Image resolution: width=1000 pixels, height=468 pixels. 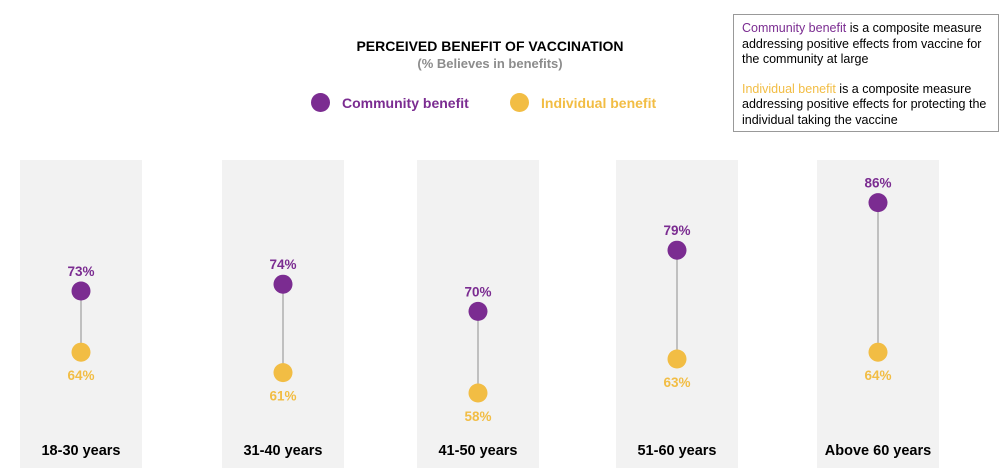 What do you see at coordinates (794, 28) in the screenshot?
I see `note-community-term: Community benefit` at bounding box center [794, 28].